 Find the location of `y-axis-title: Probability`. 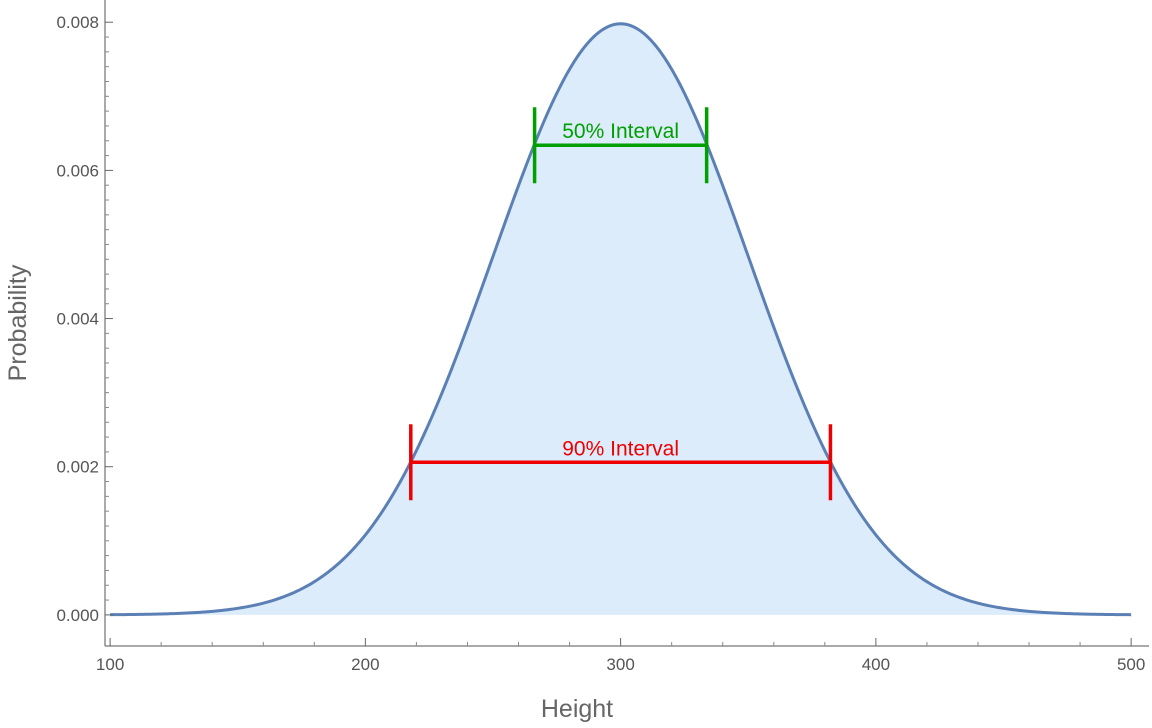

y-axis-title: Probability is located at coordinates (18, 322).